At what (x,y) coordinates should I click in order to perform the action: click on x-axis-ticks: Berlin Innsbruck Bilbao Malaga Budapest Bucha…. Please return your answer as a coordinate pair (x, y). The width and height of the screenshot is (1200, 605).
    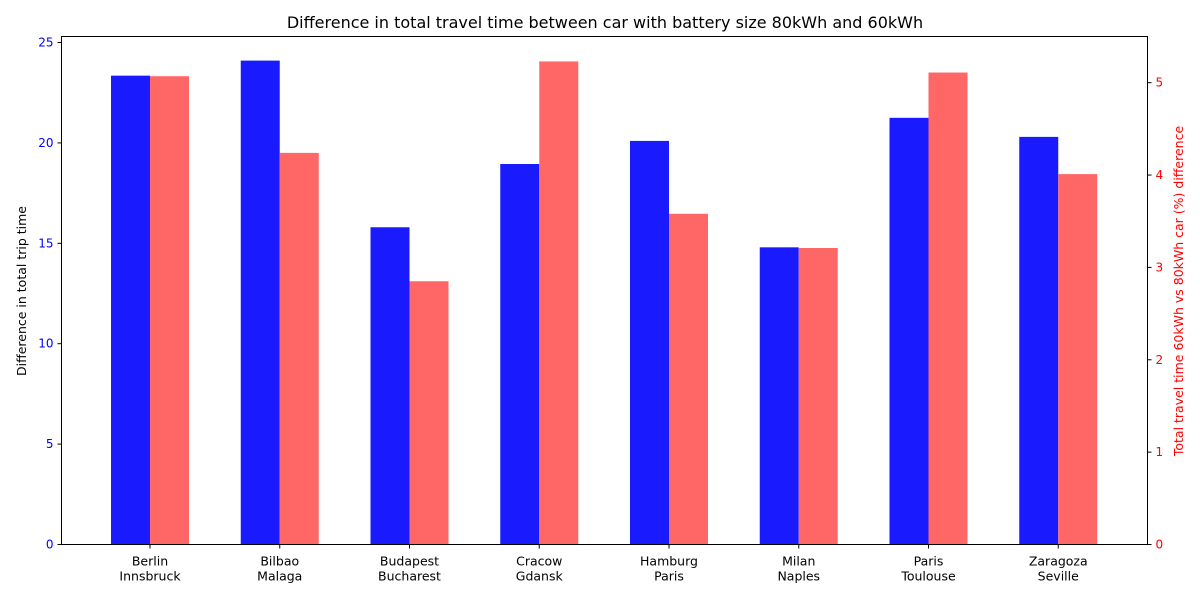
    Looking at the image, I should click on (603, 564).